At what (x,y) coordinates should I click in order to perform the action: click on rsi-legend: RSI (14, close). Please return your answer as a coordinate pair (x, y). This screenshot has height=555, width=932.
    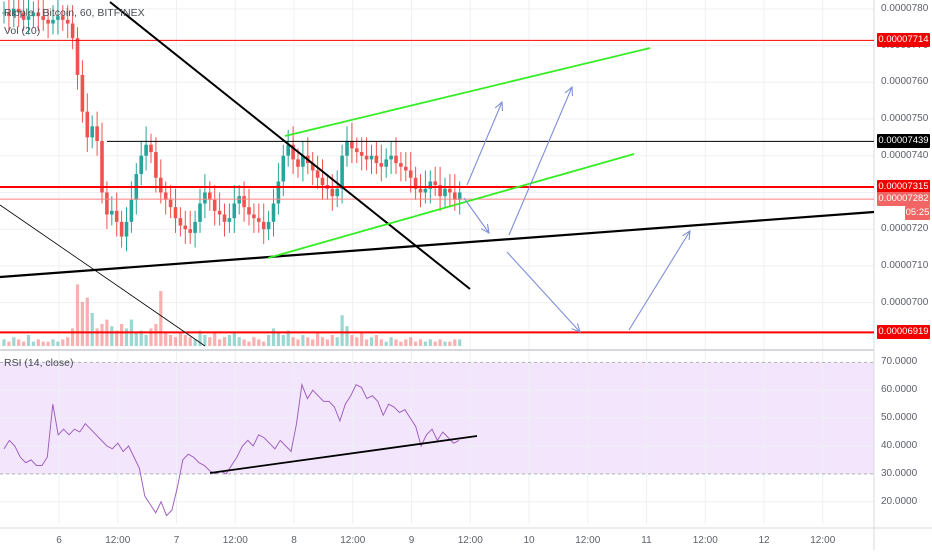
    Looking at the image, I should click on (39, 363).